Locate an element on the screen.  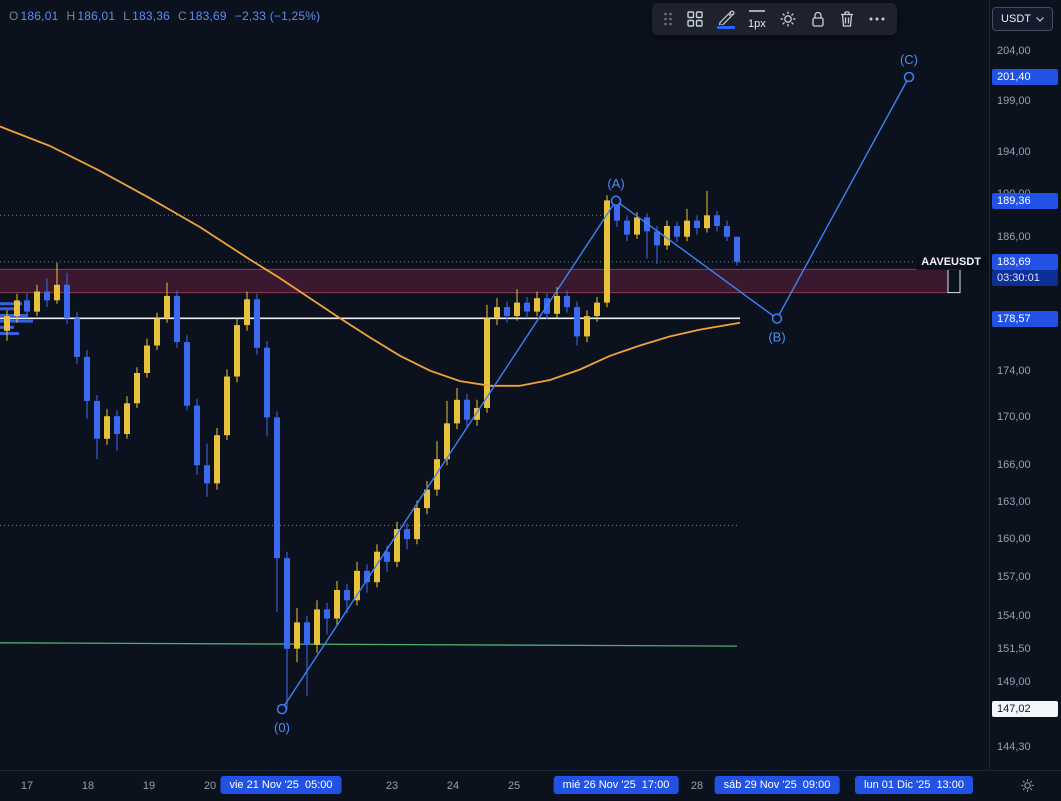
price-axis-label: 160,00 is located at coordinates (1014, 539).